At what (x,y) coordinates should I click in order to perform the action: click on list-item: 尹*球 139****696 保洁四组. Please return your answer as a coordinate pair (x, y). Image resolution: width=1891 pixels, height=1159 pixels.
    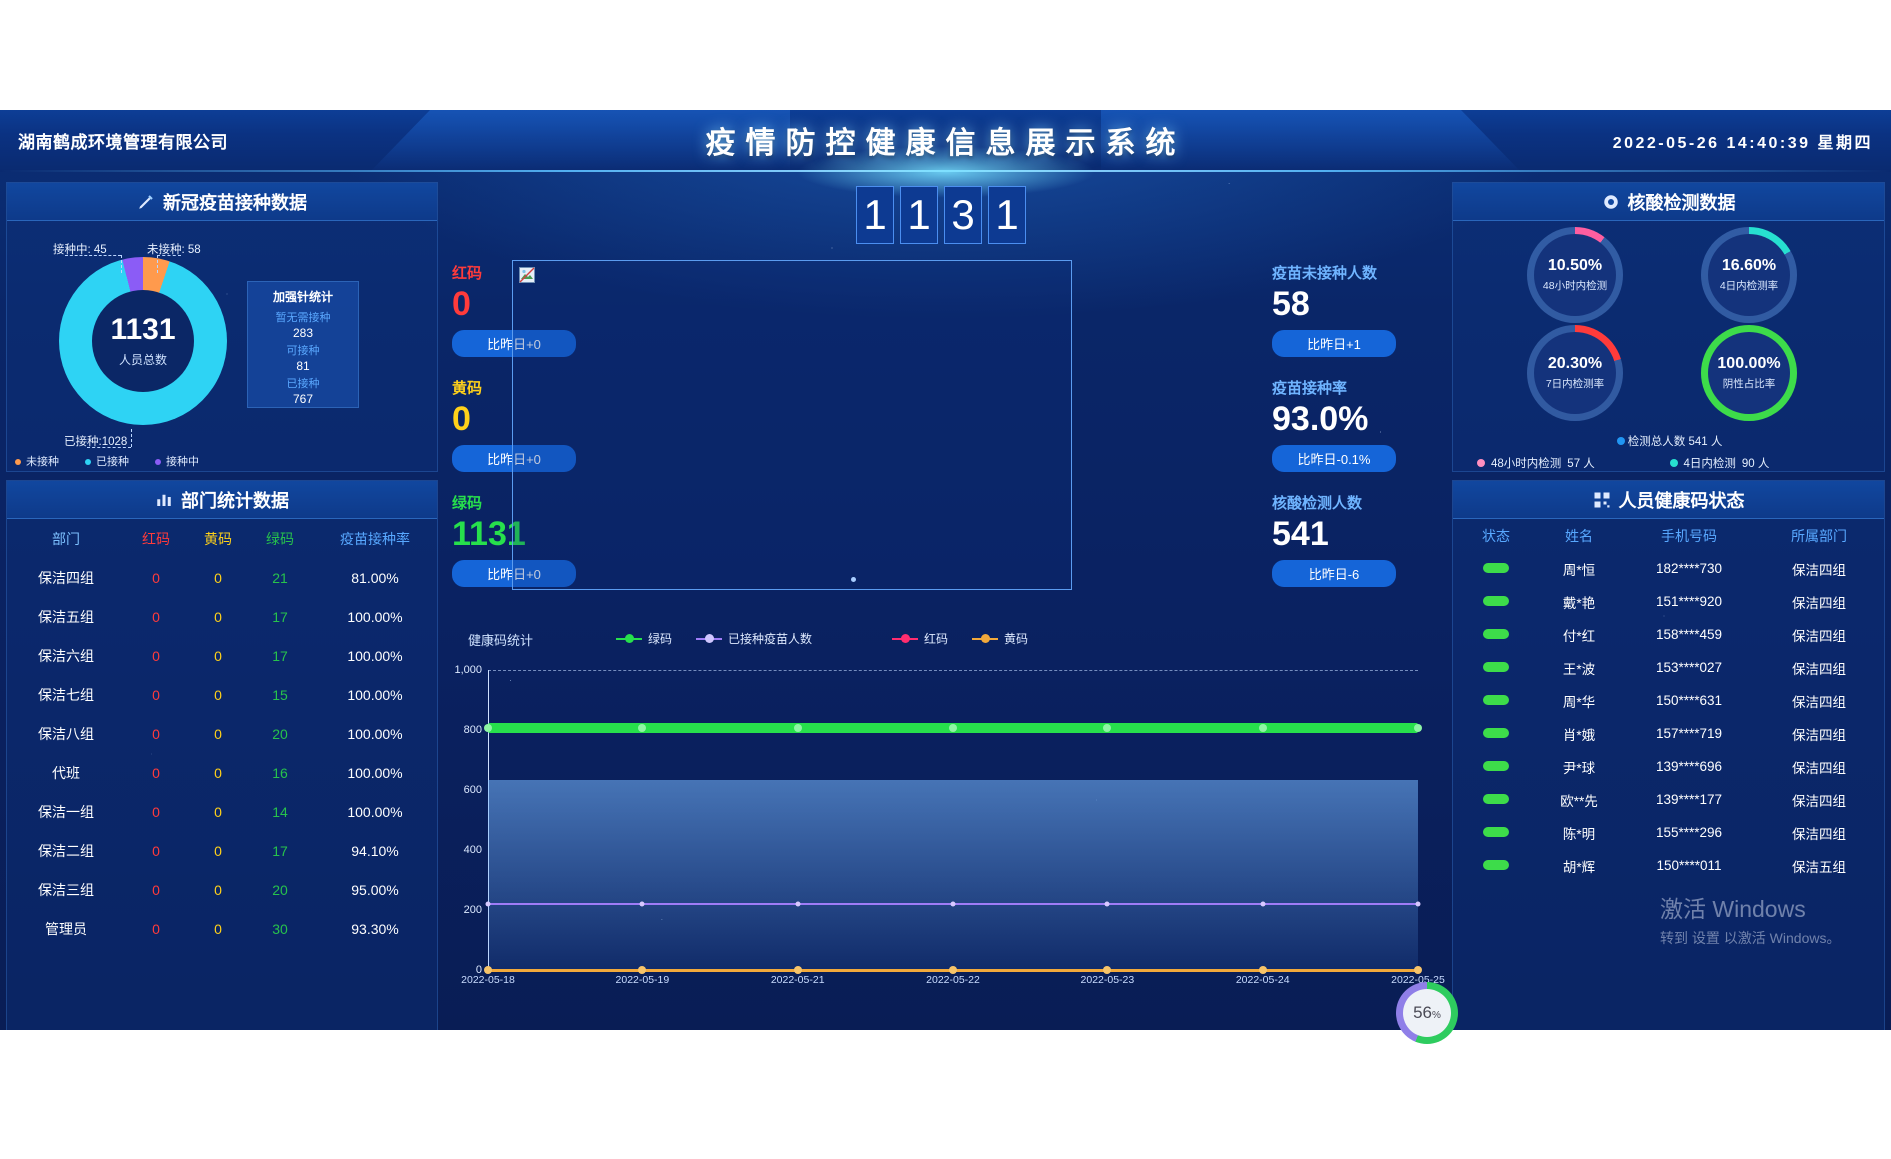
    Looking at the image, I should click on (1669, 766).